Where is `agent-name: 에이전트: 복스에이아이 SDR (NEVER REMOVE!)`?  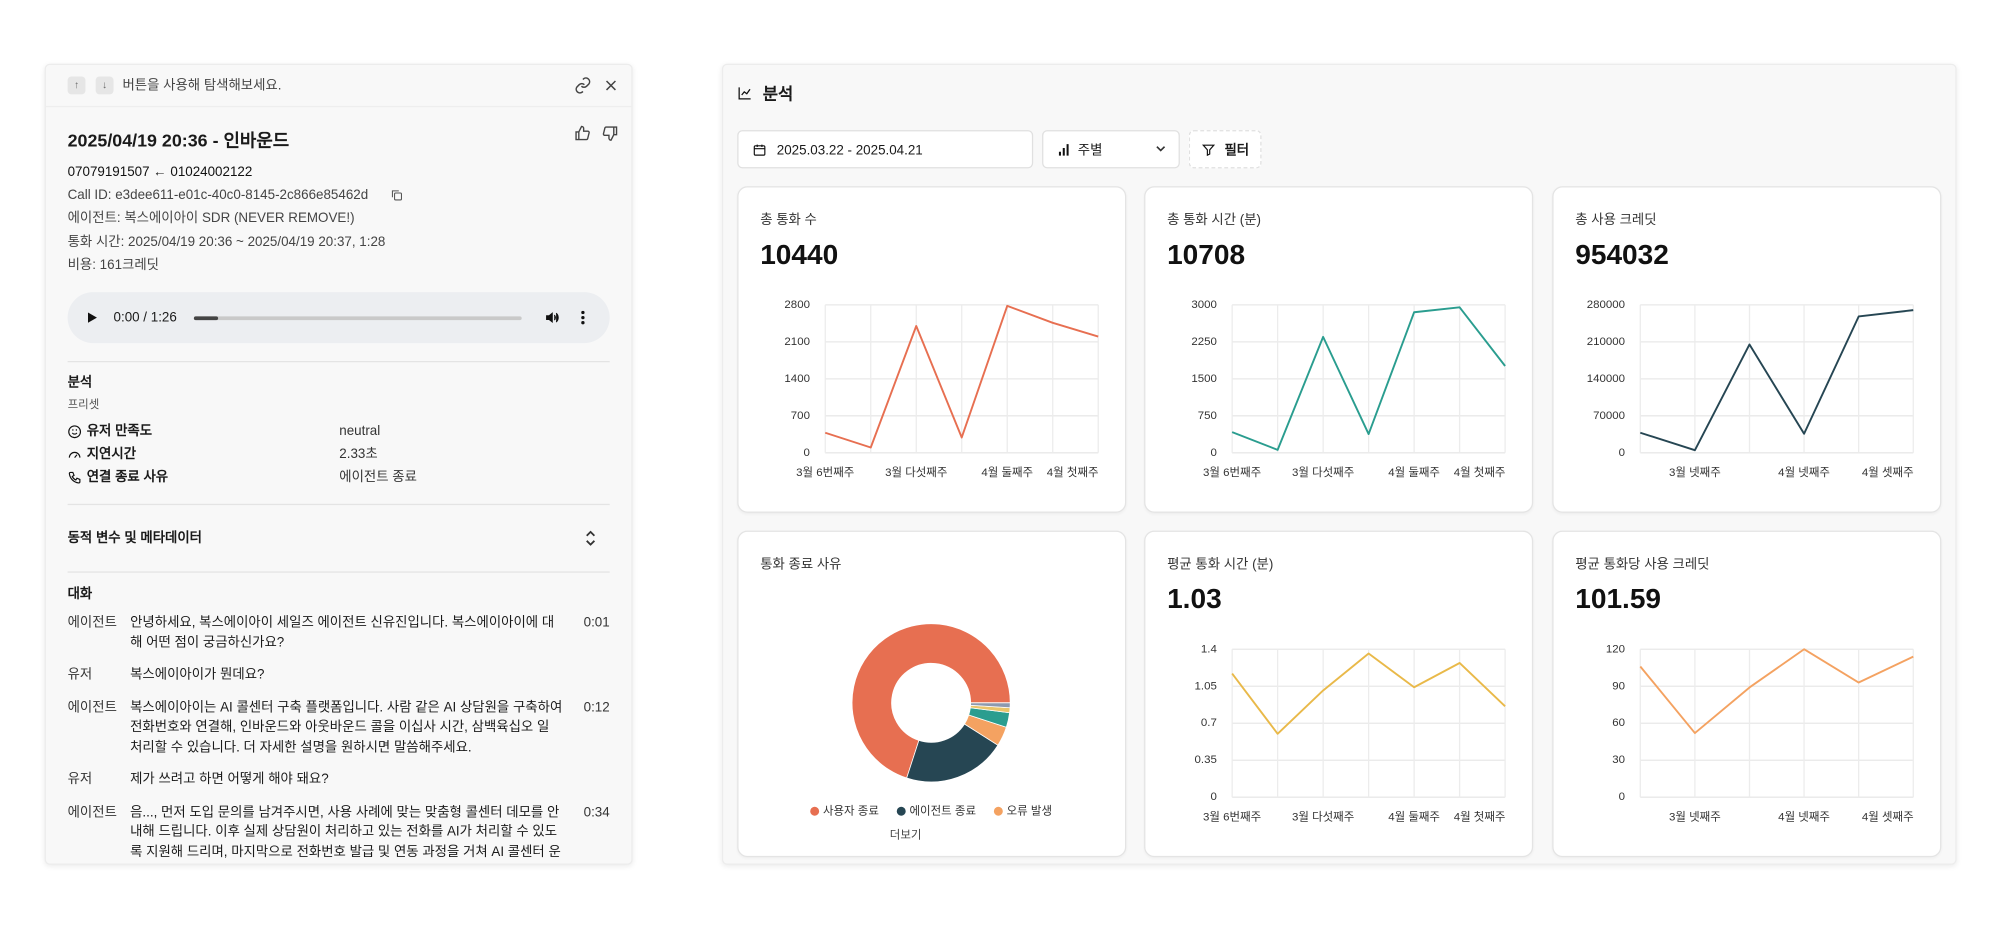
agent-name: 에이전트: 복스에이아이 SDR (NEVER REMOVE!) is located at coordinates (211, 218).